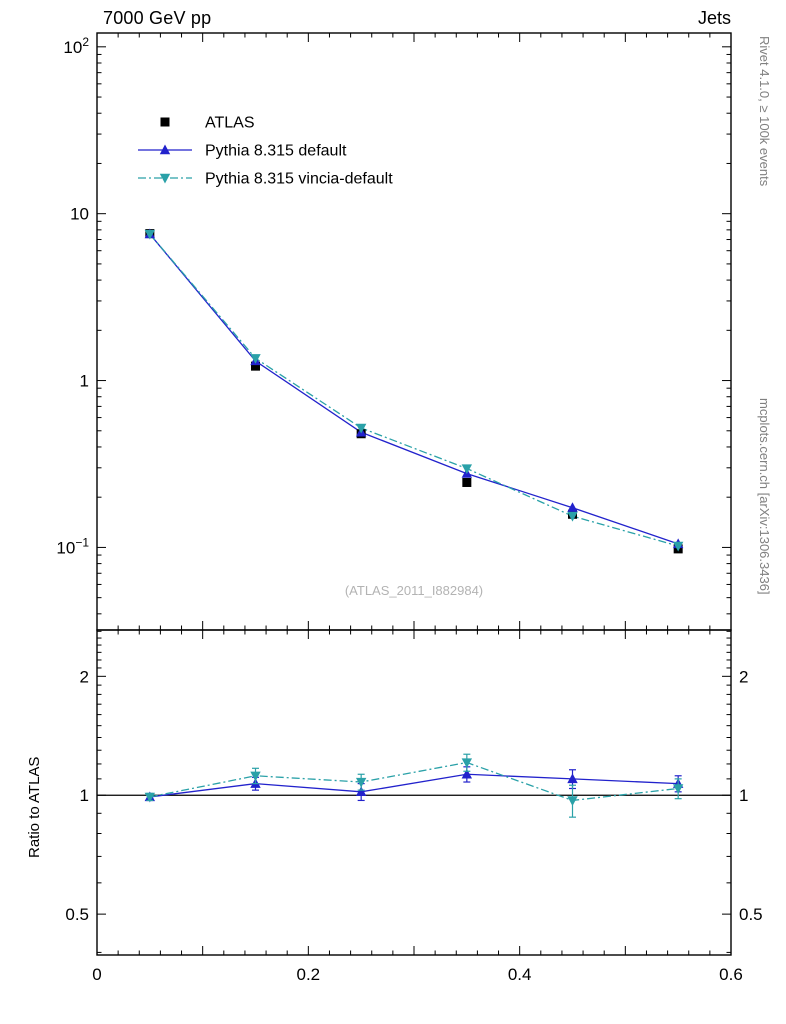 The width and height of the screenshot is (786, 1024). What do you see at coordinates (743, 676) in the screenshot?
I see `ratio-tick-label-right: 2` at bounding box center [743, 676].